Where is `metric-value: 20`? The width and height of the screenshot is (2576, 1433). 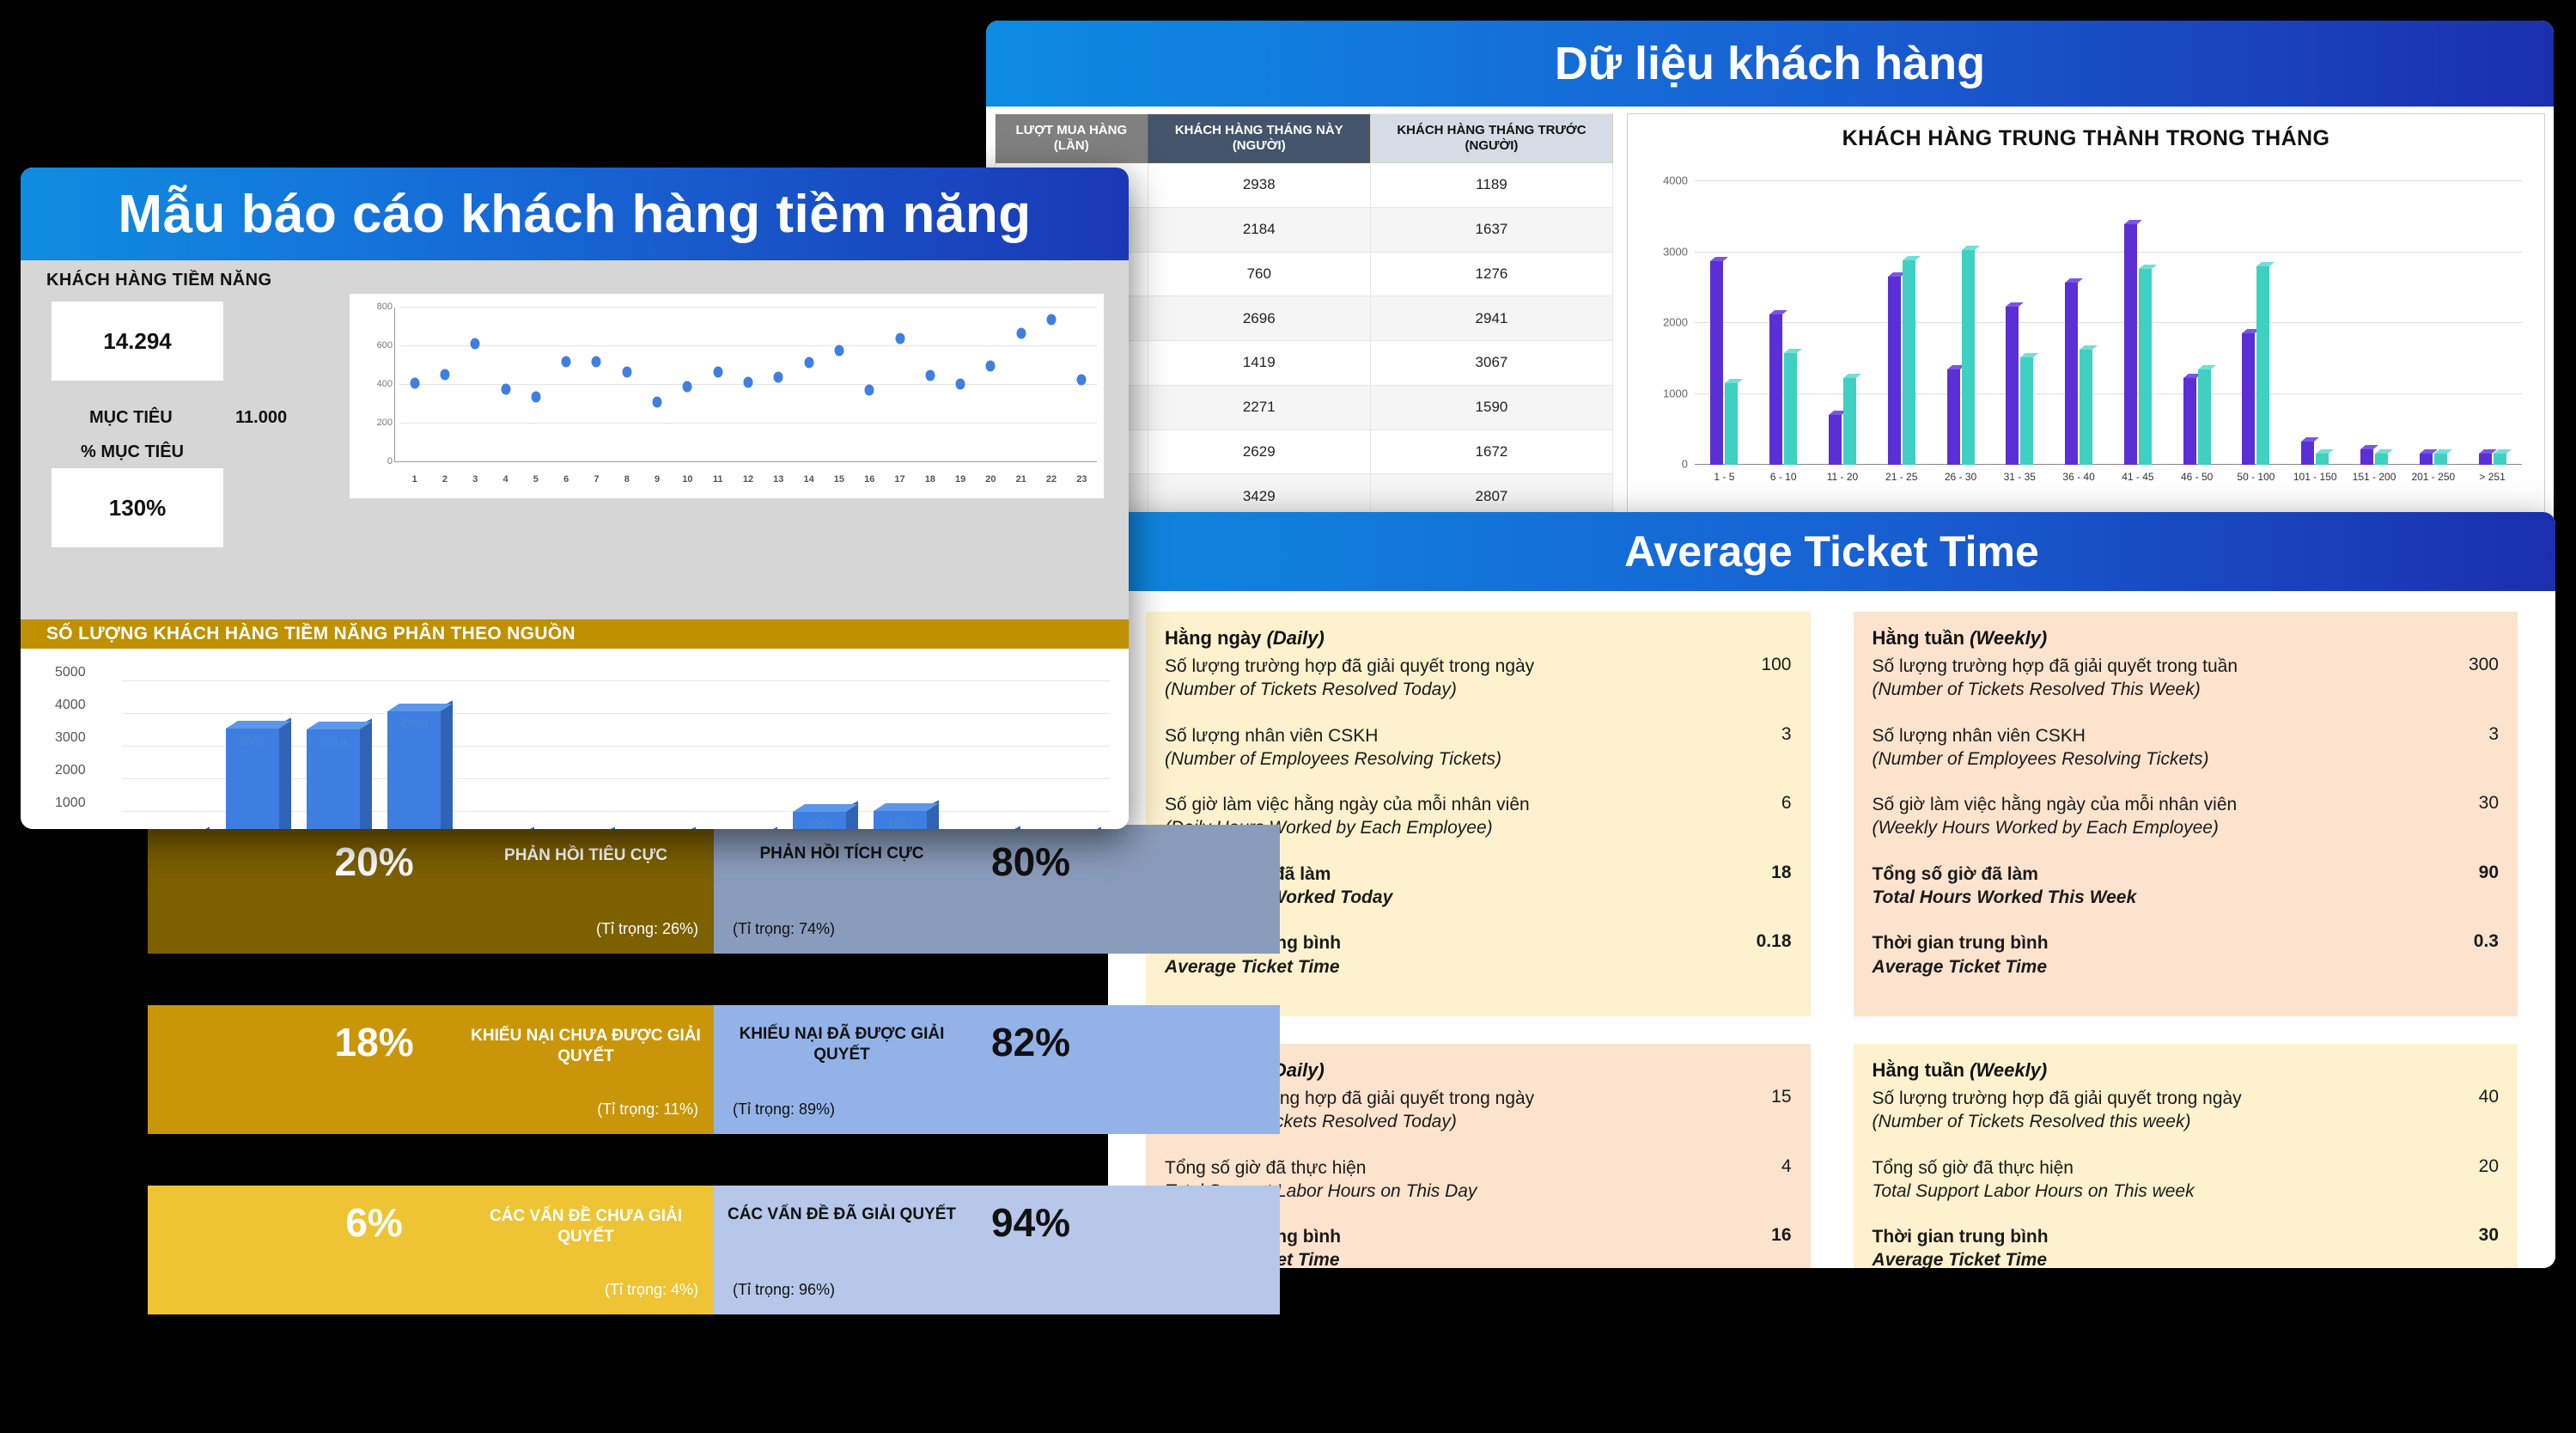 metric-value: 20 is located at coordinates (2488, 1166).